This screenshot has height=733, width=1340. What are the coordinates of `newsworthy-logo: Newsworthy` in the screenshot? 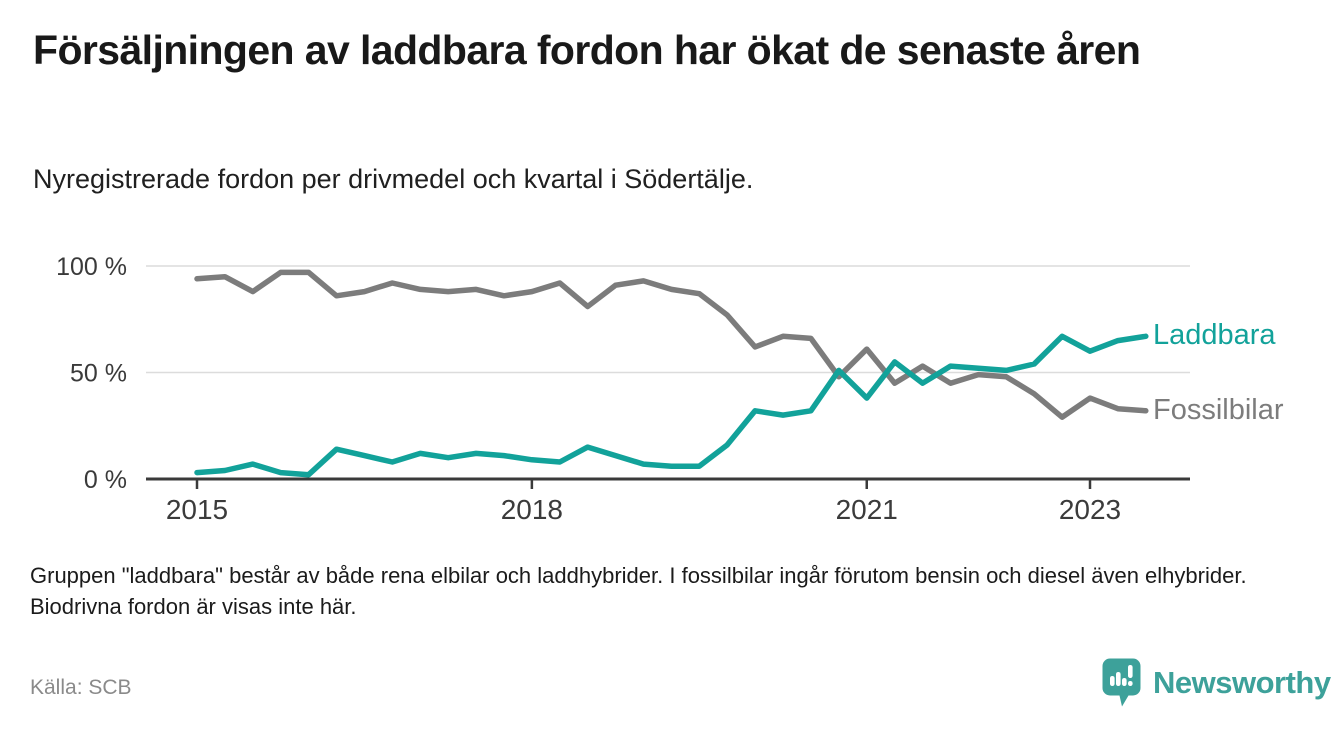 It's located at (1216, 682).